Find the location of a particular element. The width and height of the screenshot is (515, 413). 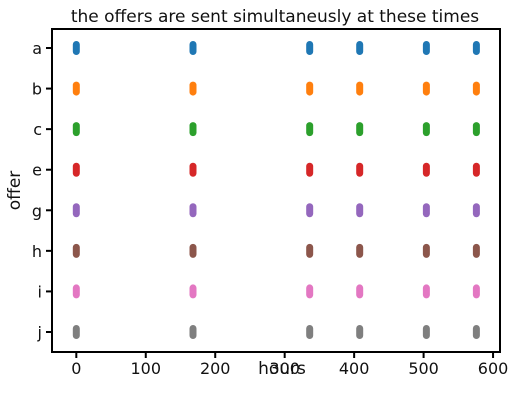

x-tick-label: 100 is located at coordinates (145, 368).